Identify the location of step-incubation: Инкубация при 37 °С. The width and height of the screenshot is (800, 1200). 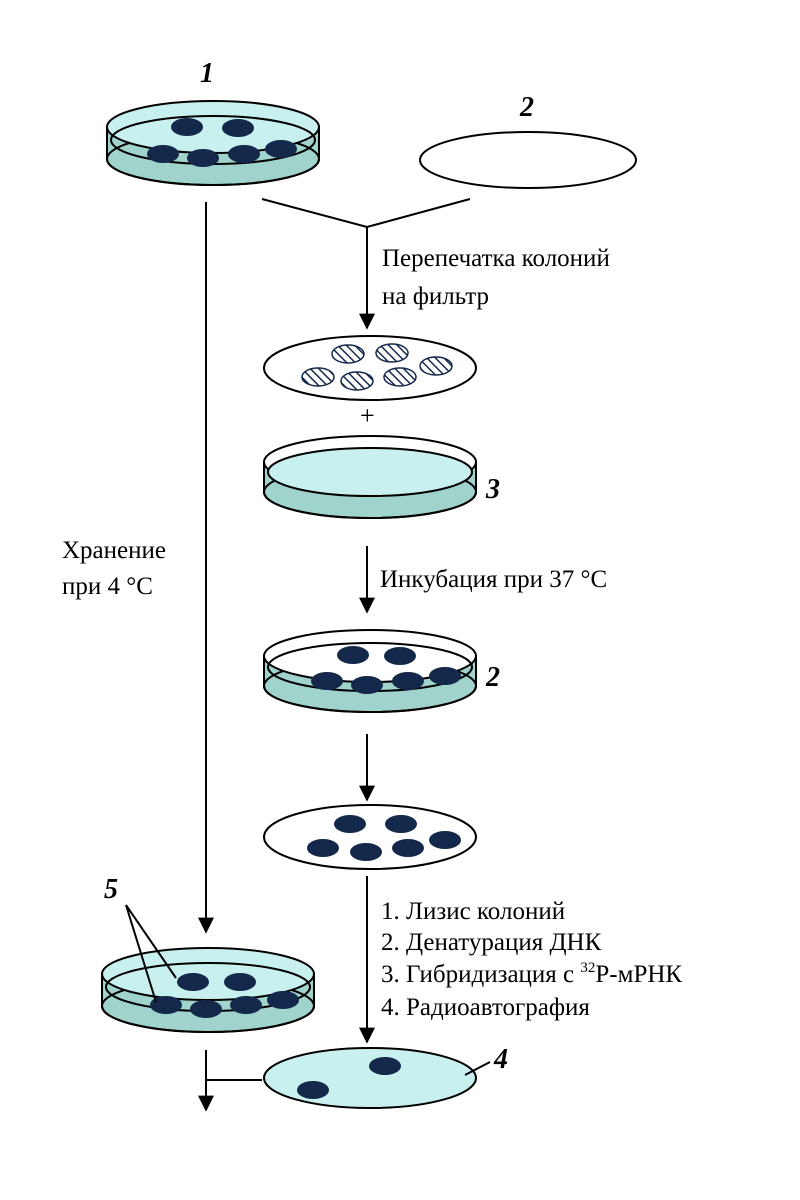
(493, 579).